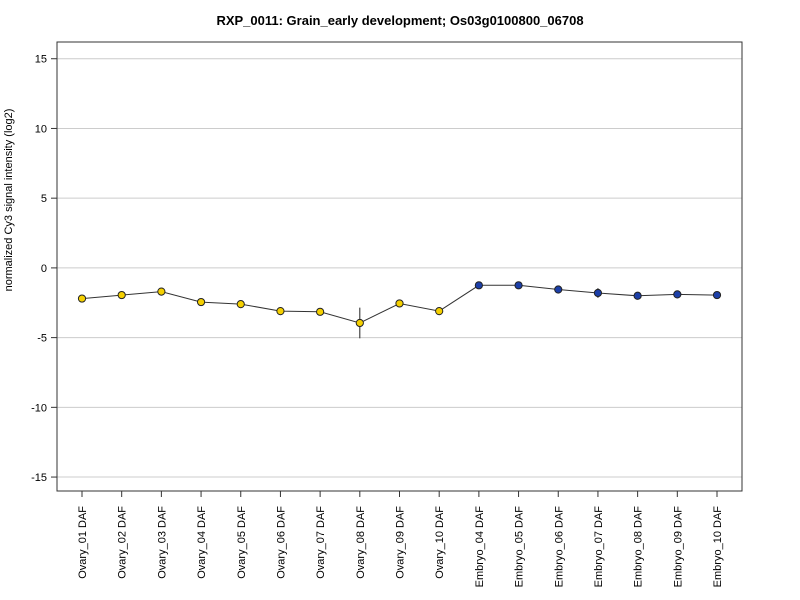 The height and width of the screenshot is (600, 800). I want to click on x-tick-label: Ovary_07 DAF, so click(321, 542).